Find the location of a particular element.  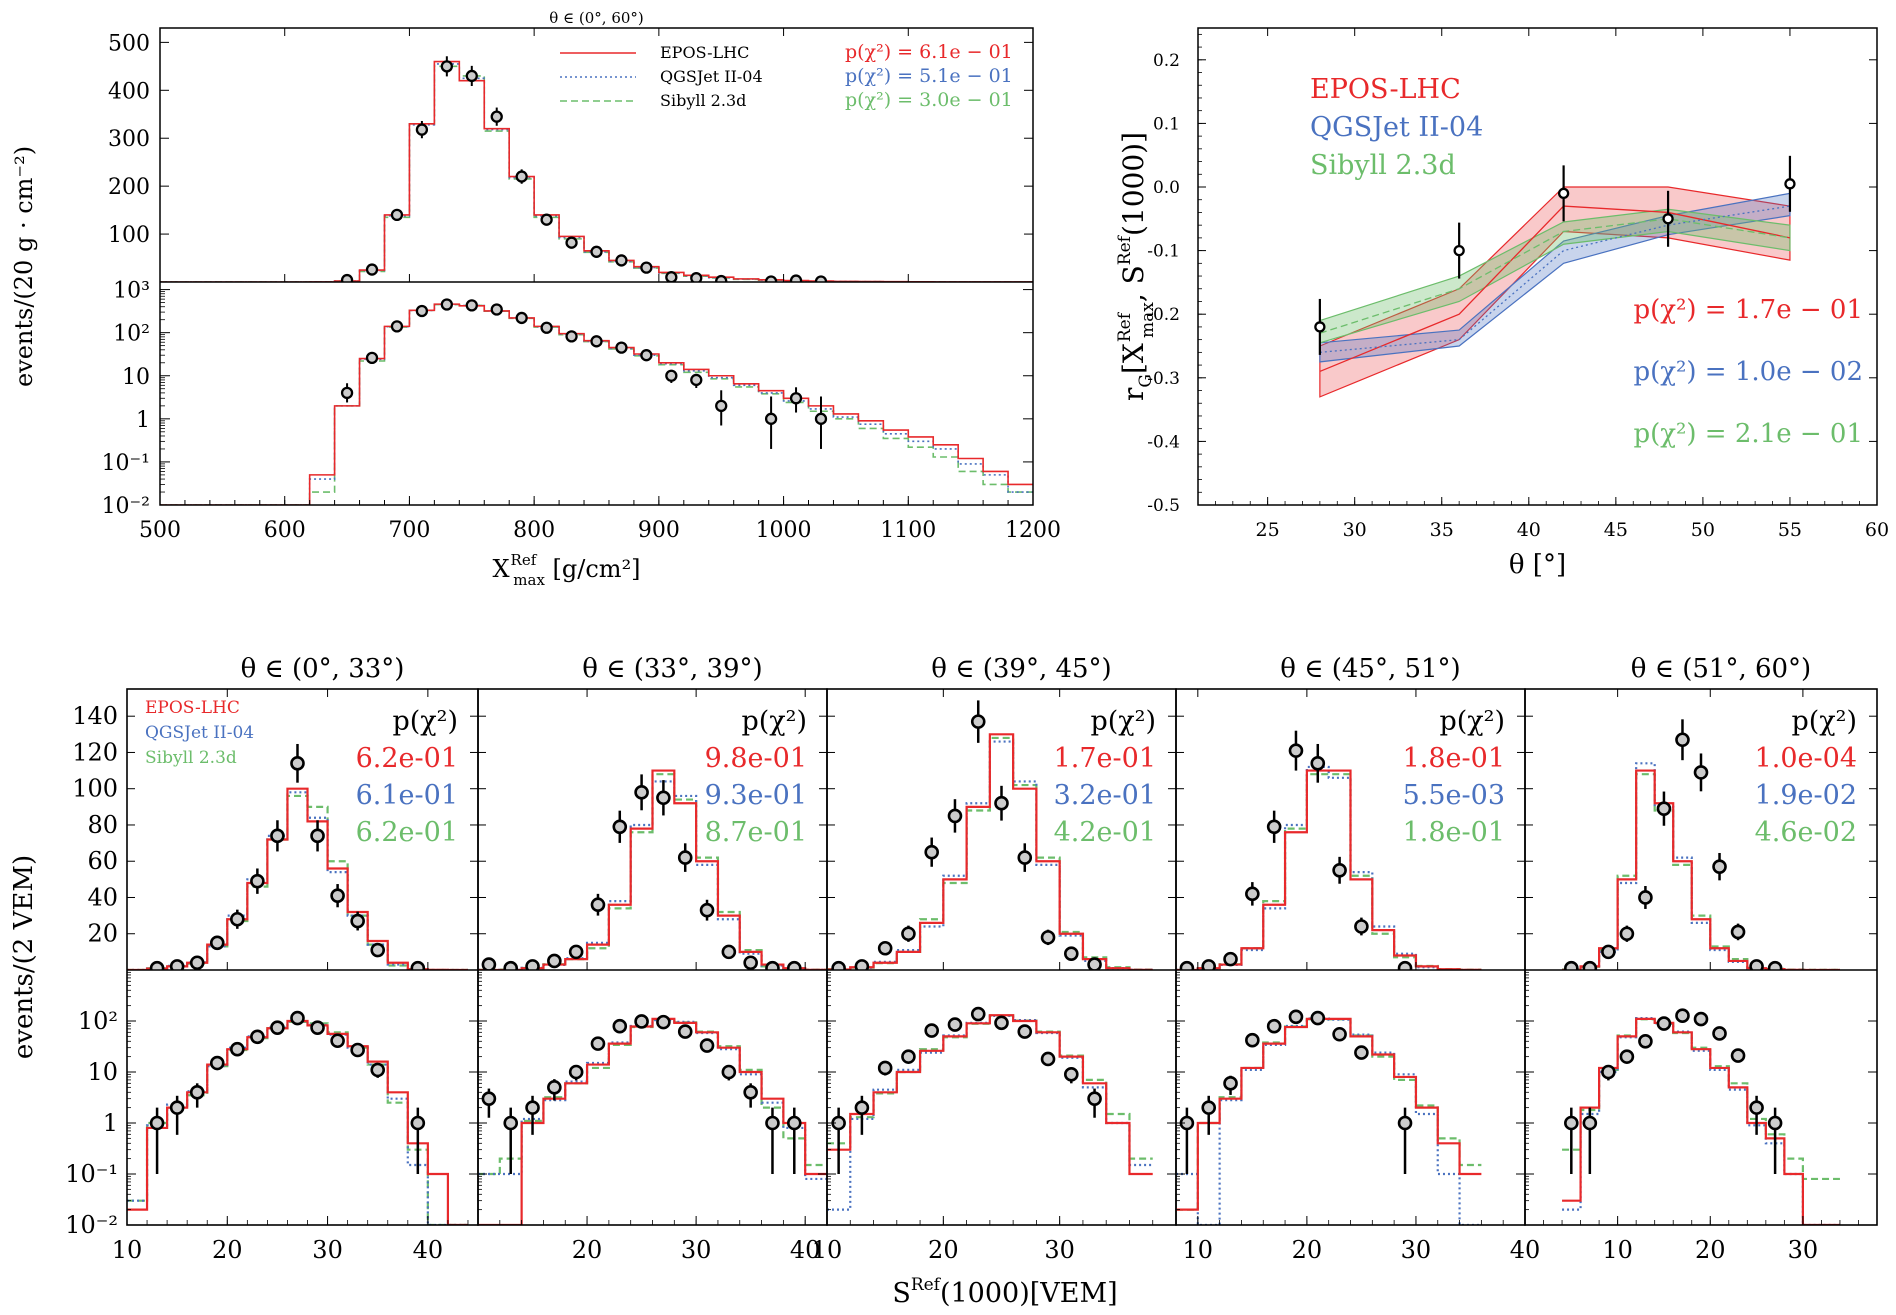

xmax-ytick-label: 100 is located at coordinates (129, 235).